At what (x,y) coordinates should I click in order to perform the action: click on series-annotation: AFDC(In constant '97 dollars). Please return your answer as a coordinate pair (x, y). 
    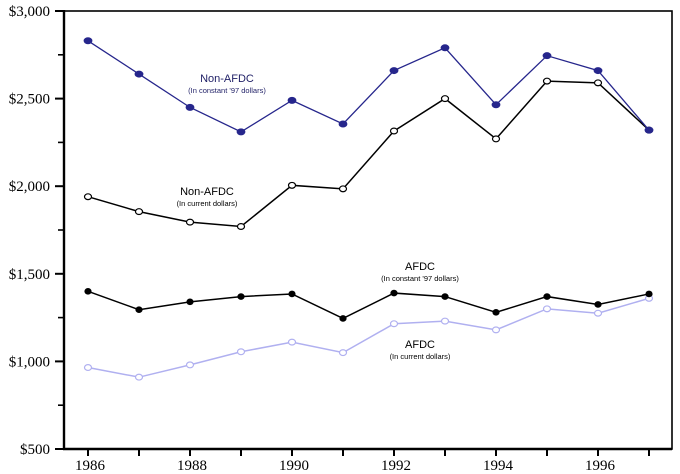
    Looking at the image, I should click on (420, 272).